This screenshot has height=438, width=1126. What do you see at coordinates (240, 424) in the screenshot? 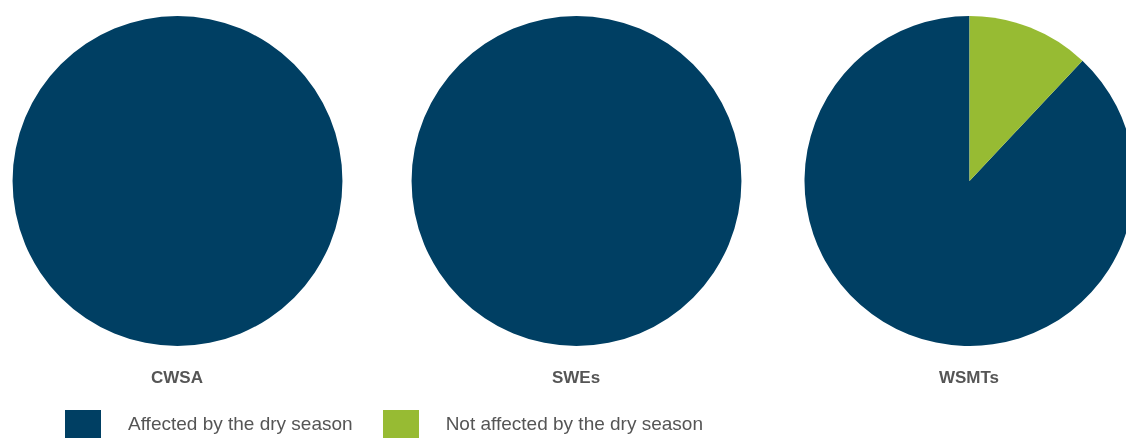
I see `legend-label: Affected by the dry season` at bounding box center [240, 424].